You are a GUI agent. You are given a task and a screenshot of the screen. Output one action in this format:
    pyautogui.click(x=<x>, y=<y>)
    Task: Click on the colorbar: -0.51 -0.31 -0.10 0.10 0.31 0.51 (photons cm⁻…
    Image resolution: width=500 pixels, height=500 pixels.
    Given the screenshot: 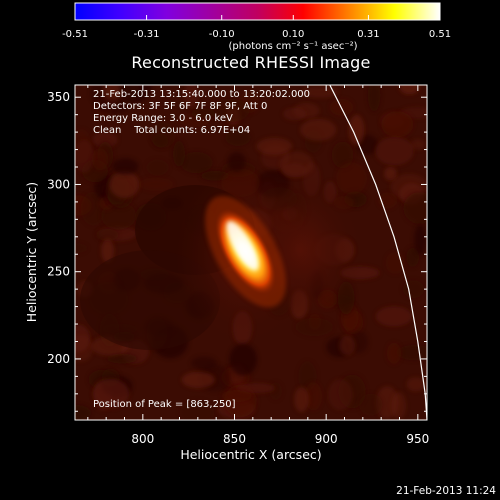 What is the action you would take?
    pyautogui.click(x=256, y=27)
    